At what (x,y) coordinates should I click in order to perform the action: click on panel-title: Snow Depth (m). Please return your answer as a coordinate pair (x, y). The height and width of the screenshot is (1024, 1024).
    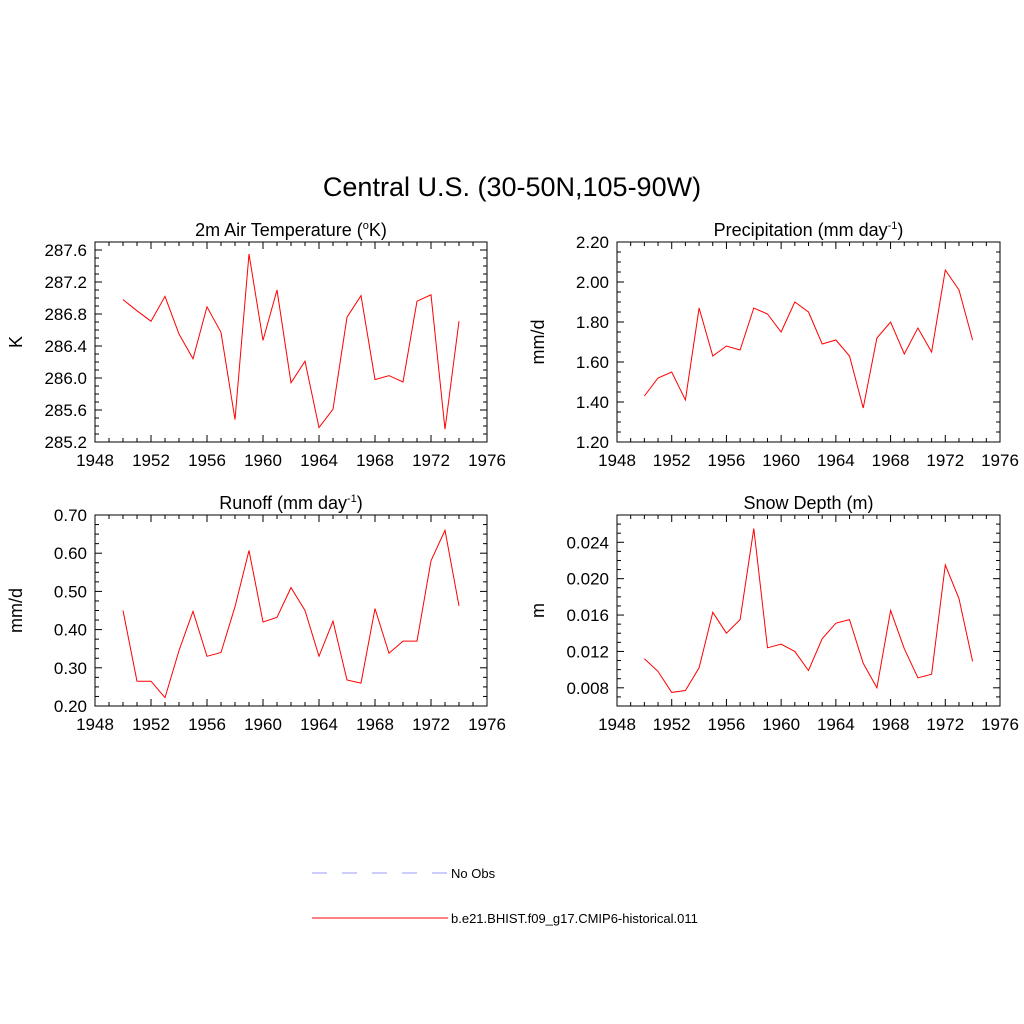
    Looking at the image, I should click on (808, 503).